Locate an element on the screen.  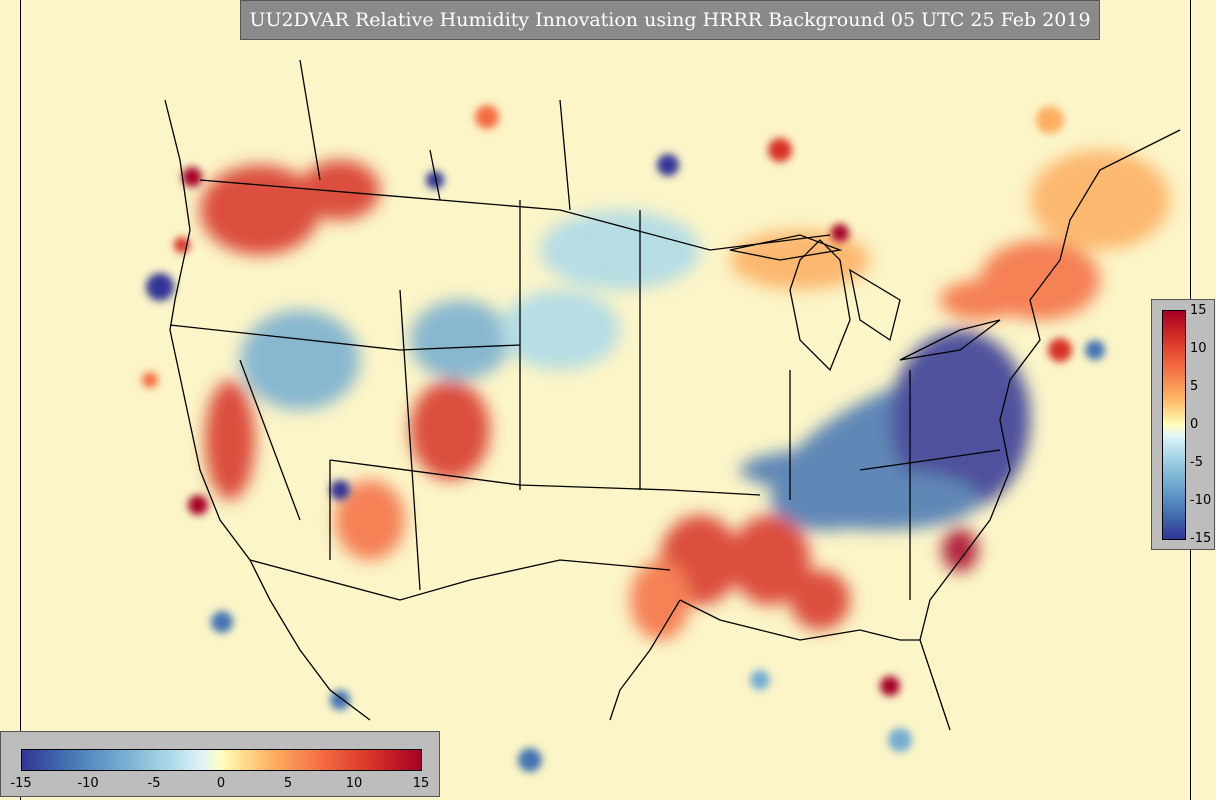
horizontal-colorbar-tick: 5 is located at coordinates (288, 783).